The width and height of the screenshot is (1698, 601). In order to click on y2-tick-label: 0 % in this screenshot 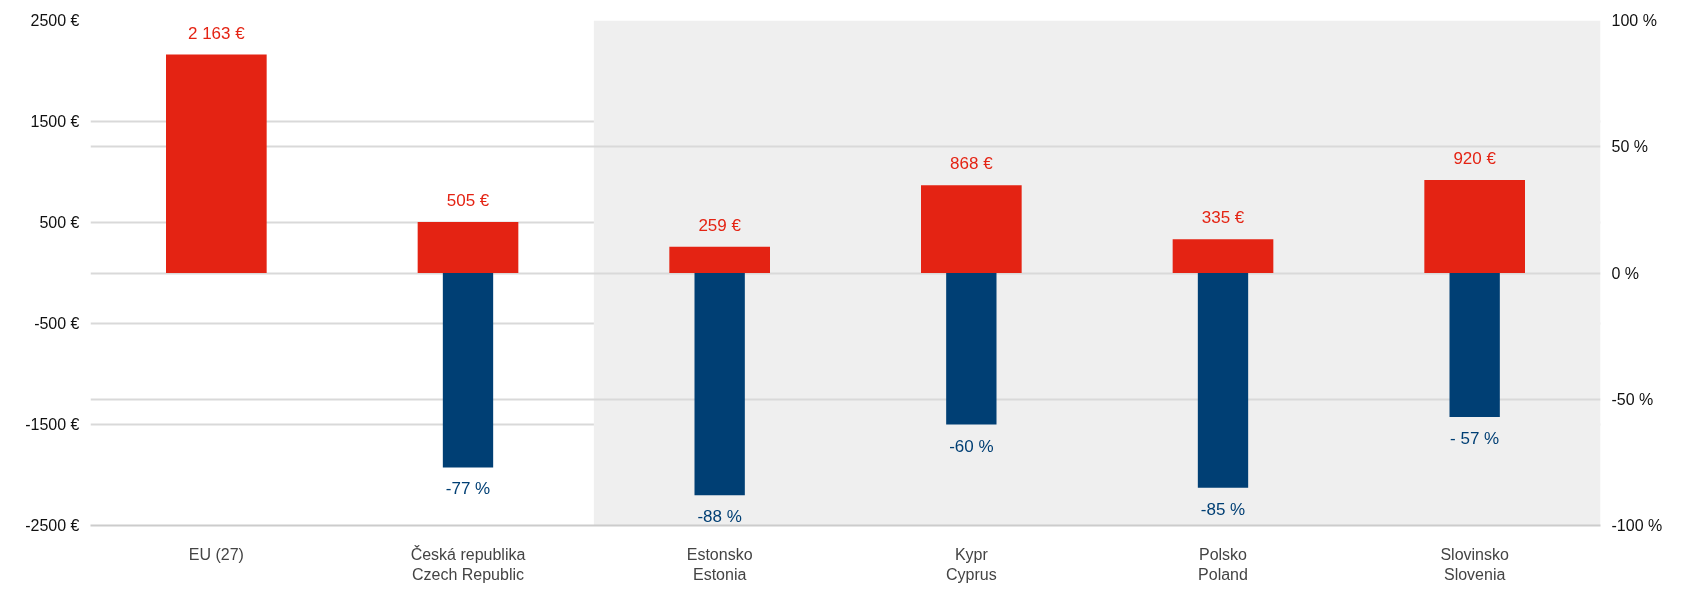, I will do `click(1625, 273)`.